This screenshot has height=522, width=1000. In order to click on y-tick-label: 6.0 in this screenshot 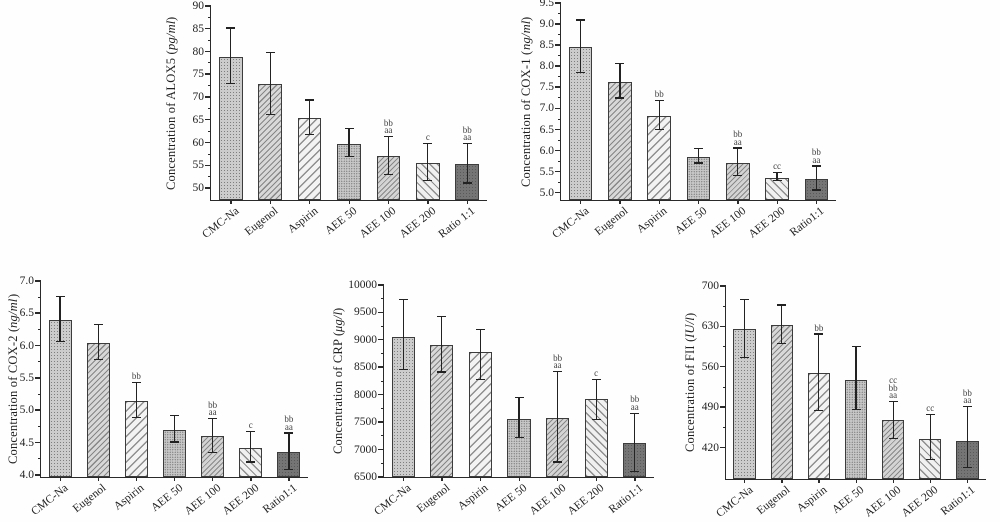, I will do `click(546, 150)`.